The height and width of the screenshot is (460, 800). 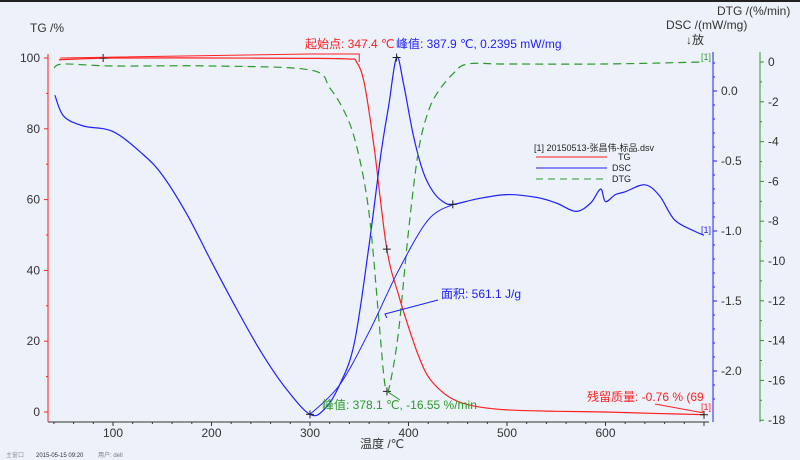 I want to click on dsc-area-baseline, so click(x=381, y=309).